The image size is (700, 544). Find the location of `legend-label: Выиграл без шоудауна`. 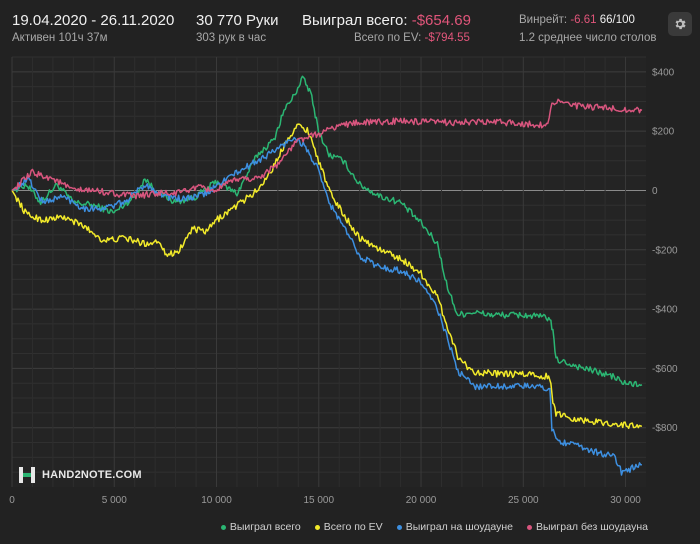

legend-label: Выиграл без шоудауна is located at coordinates (592, 527).